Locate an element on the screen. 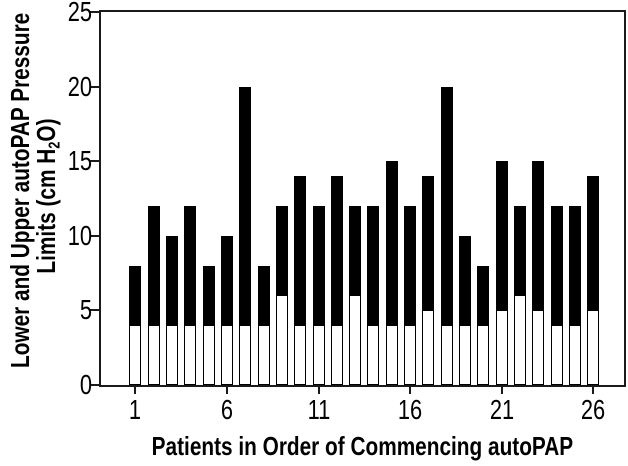 The width and height of the screenshot is (628, 466). y-axis-tick-label: 15 is located at coordinates (79, 161).